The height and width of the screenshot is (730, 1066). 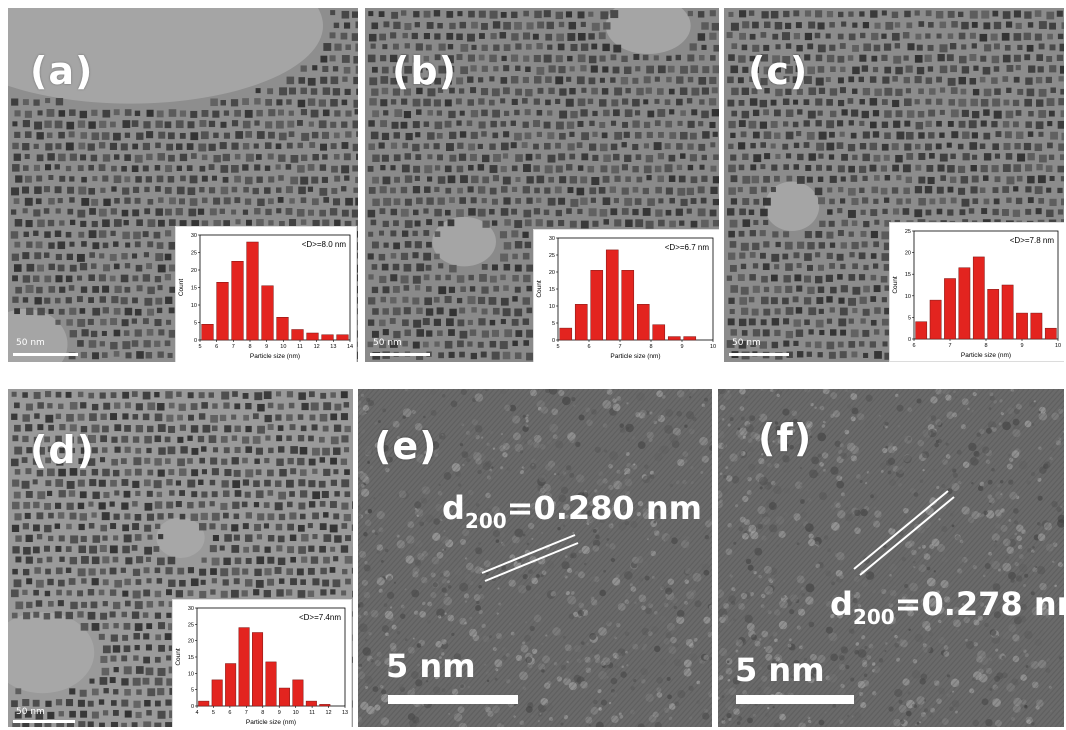 I want to click on panel-label-d: (d), so click(x=62, y=450).